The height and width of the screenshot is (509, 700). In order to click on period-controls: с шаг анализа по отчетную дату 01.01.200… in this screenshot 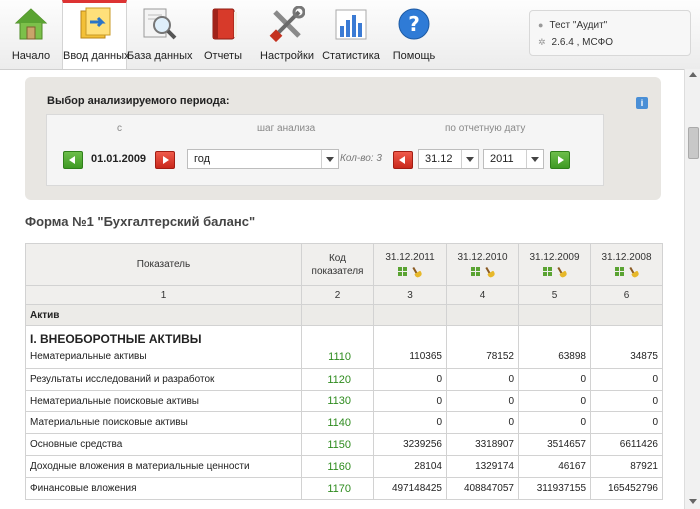, I will do `click(325, 150)`.